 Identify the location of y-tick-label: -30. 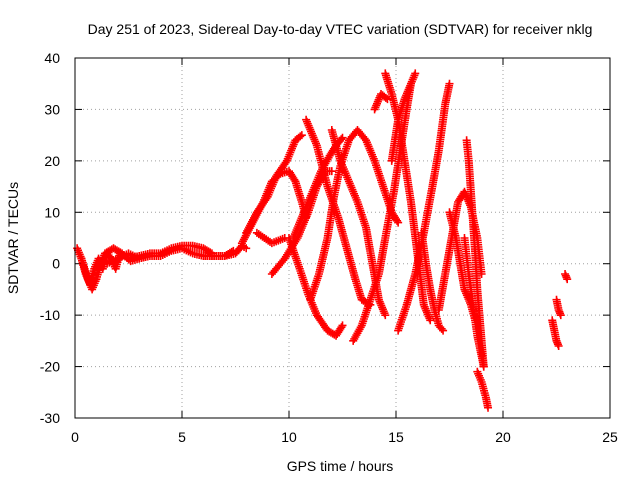
(50, 418).